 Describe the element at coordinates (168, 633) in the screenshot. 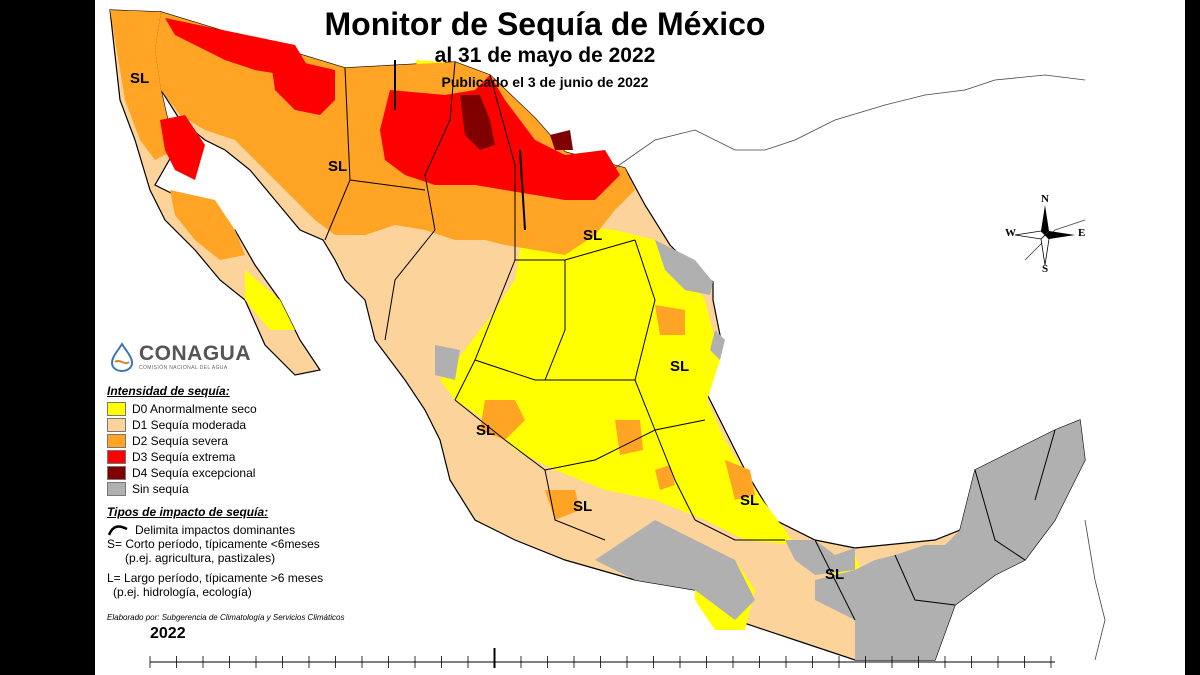

I see `year-label: 2022` at that location.